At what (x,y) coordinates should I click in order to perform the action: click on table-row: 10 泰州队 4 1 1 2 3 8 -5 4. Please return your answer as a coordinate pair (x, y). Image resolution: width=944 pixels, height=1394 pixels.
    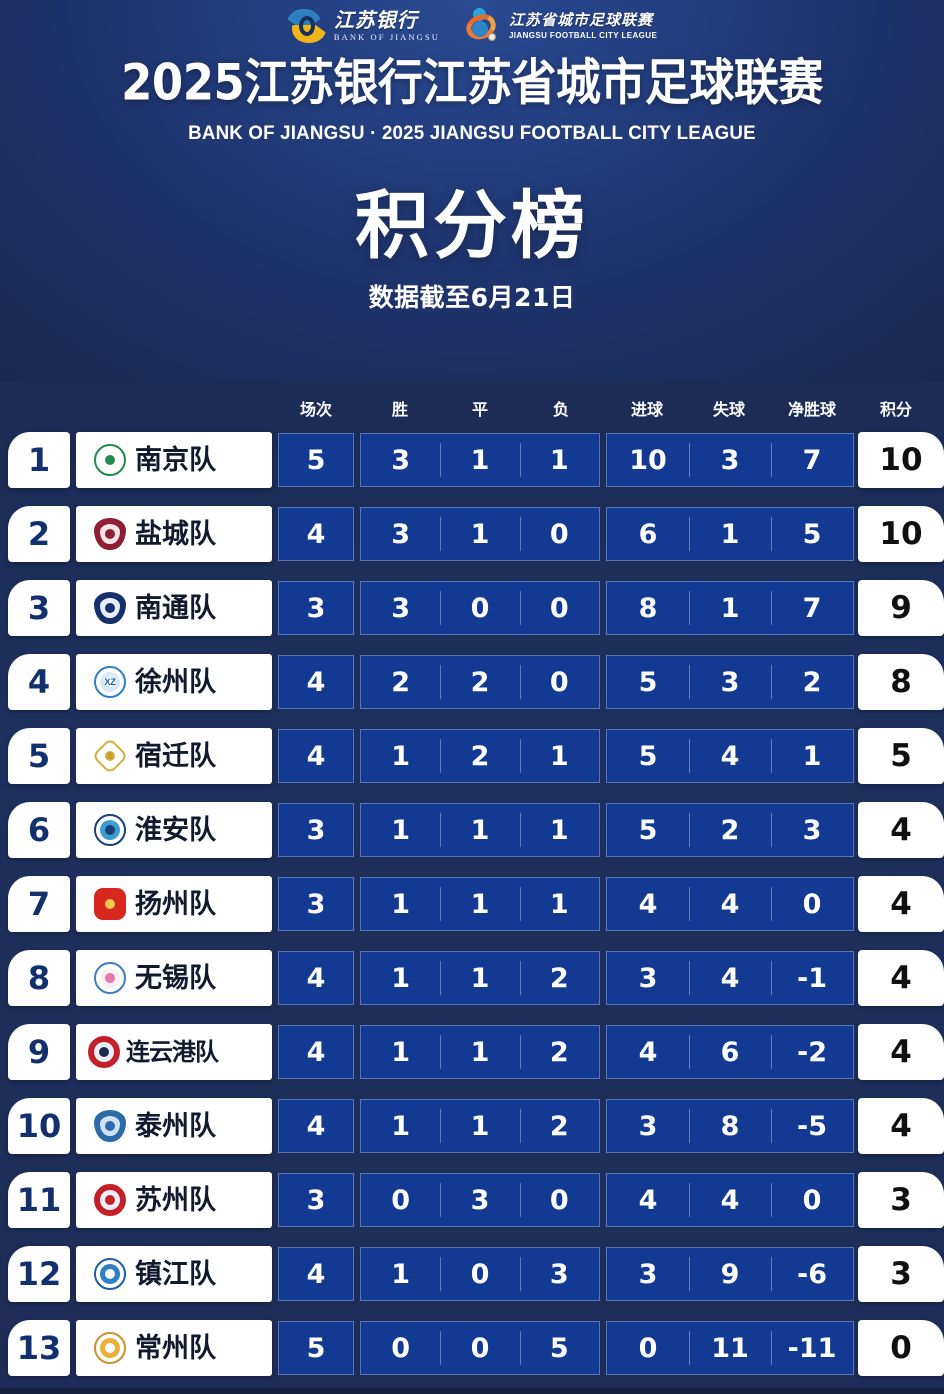
    Looking at the image, I should click on (472, 1126).